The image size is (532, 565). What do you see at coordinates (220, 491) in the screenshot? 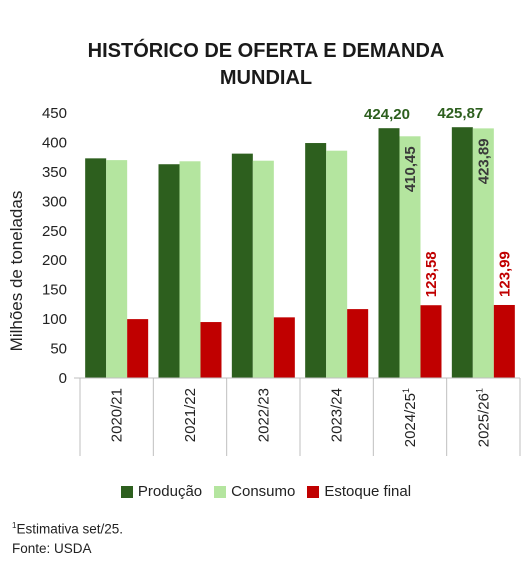
I see `legend-swatch-consumo` at bounding box center [220, 491].